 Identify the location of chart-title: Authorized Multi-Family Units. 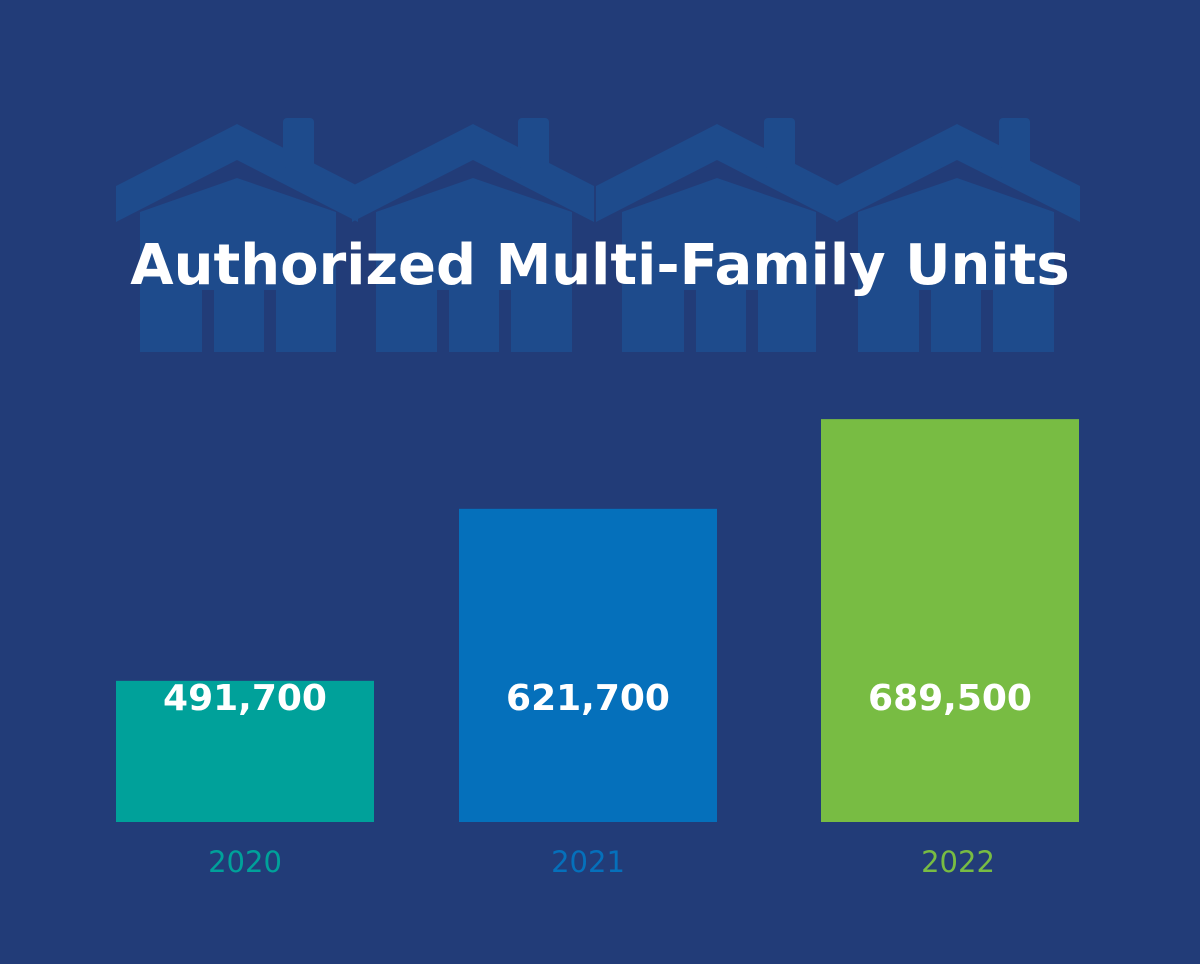
(600, 265).